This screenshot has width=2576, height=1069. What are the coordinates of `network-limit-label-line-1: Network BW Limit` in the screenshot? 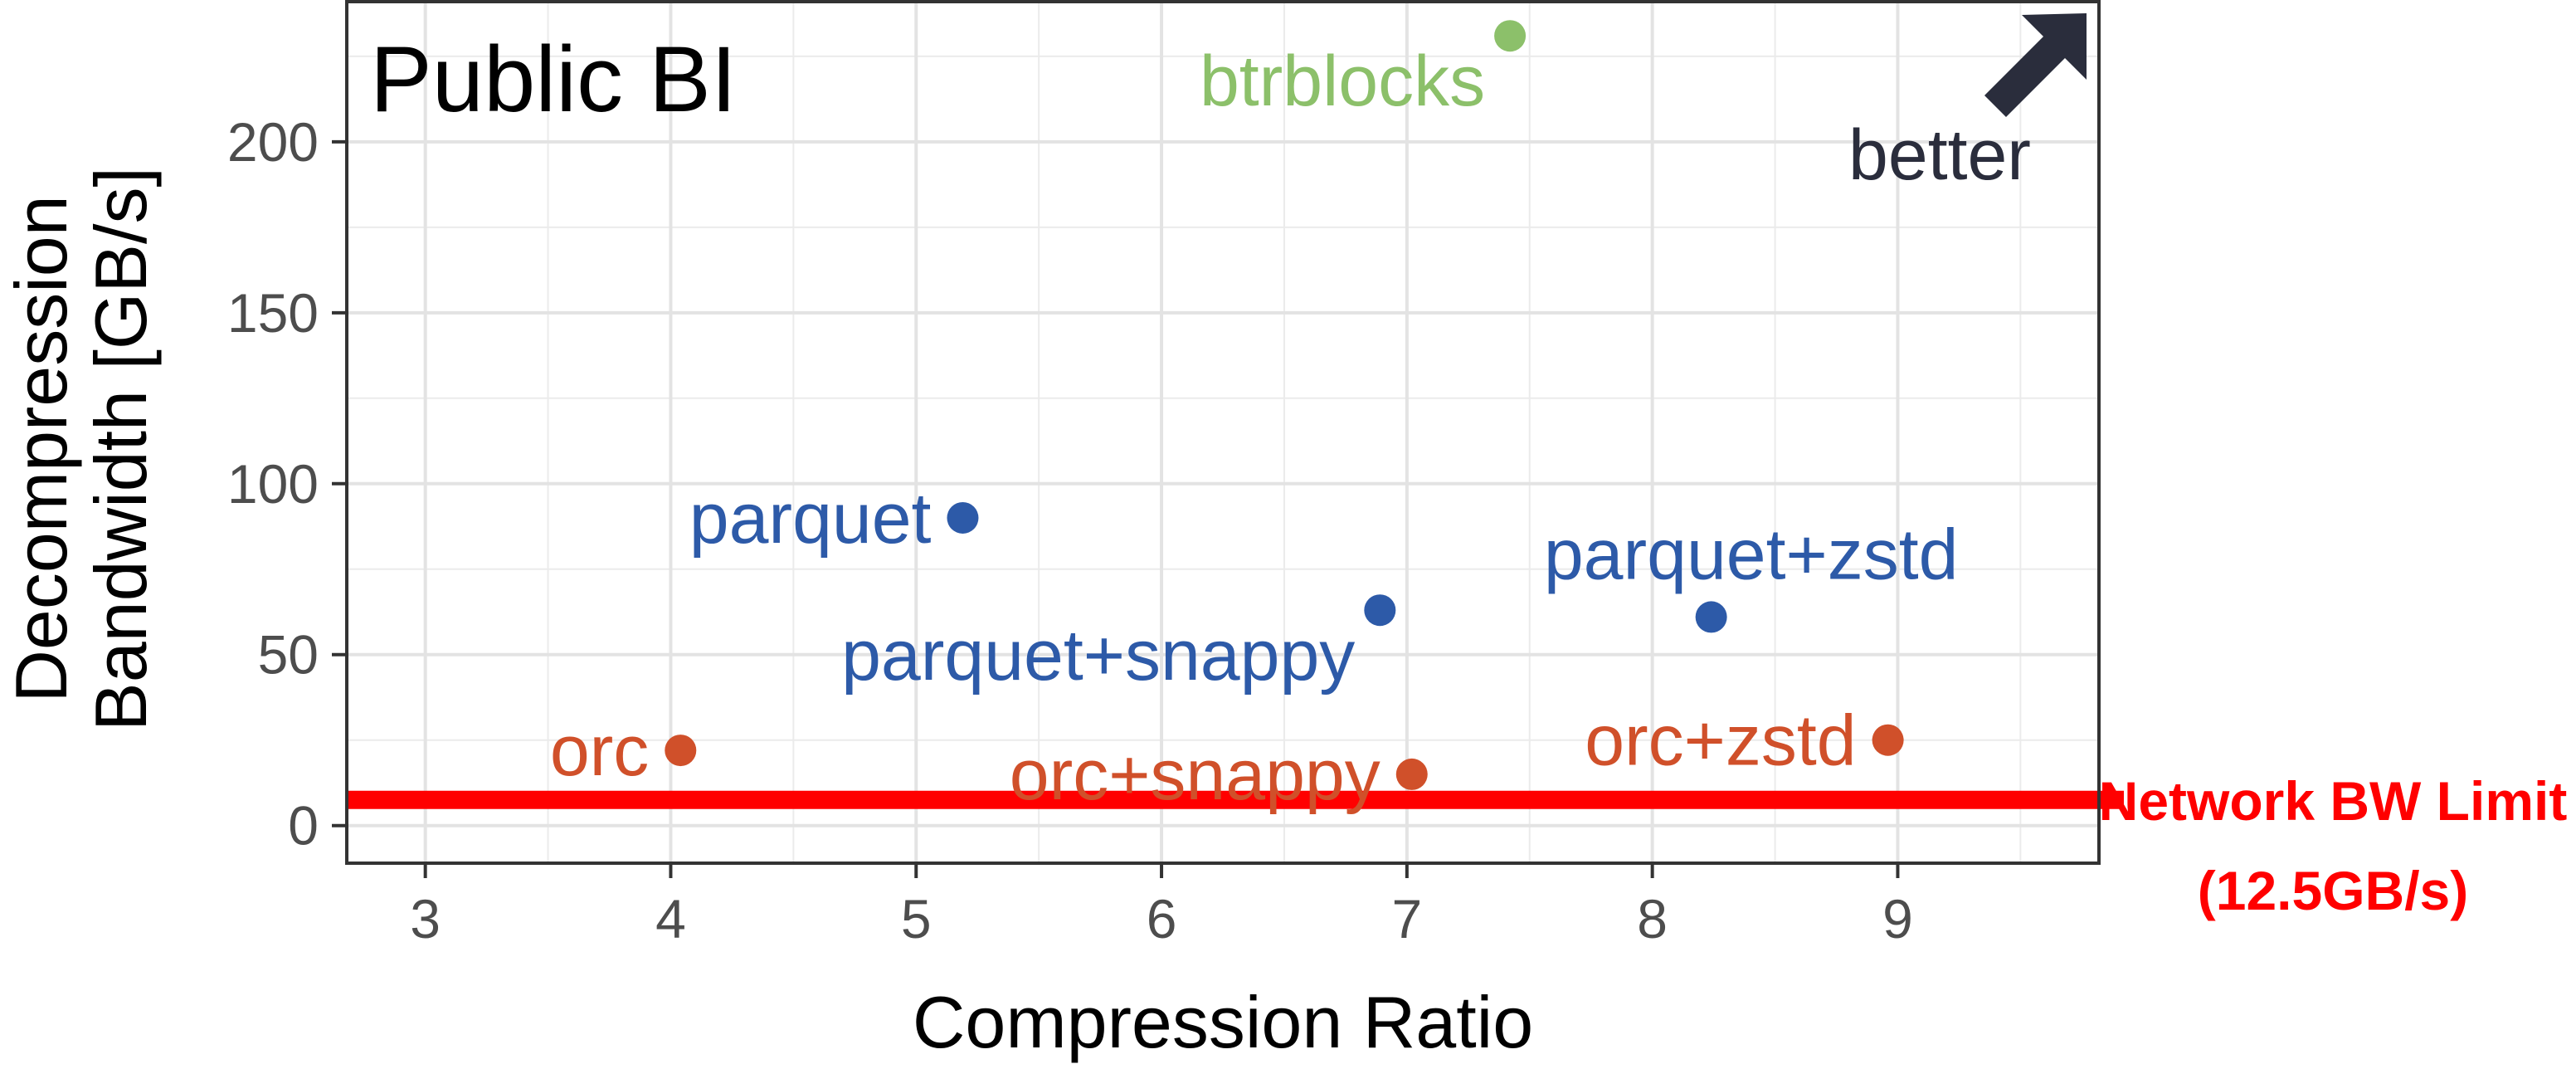 It's located at (2333, 801).